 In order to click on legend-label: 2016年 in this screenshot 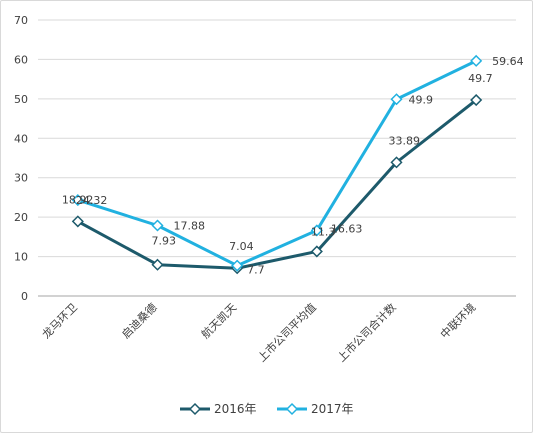, I will do `click(235, 409)`.